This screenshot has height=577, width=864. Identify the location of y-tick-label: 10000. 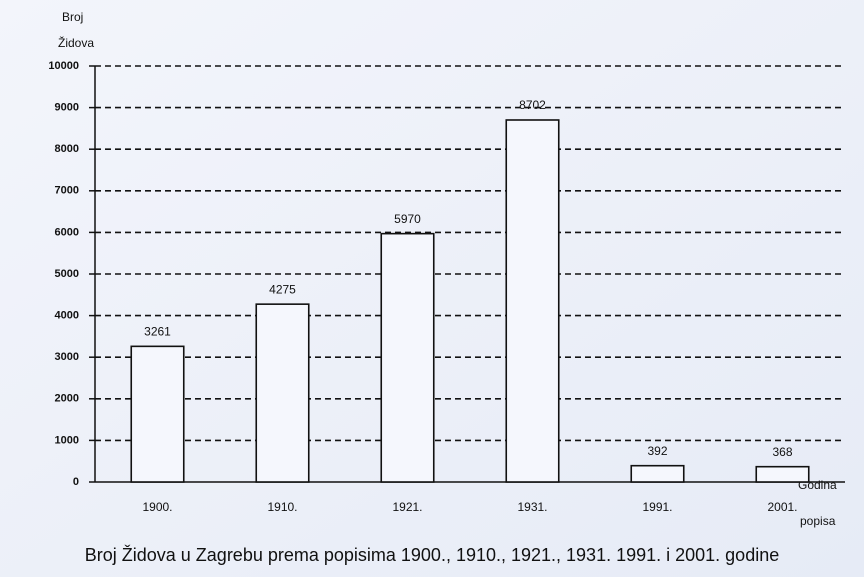
(63, 66).